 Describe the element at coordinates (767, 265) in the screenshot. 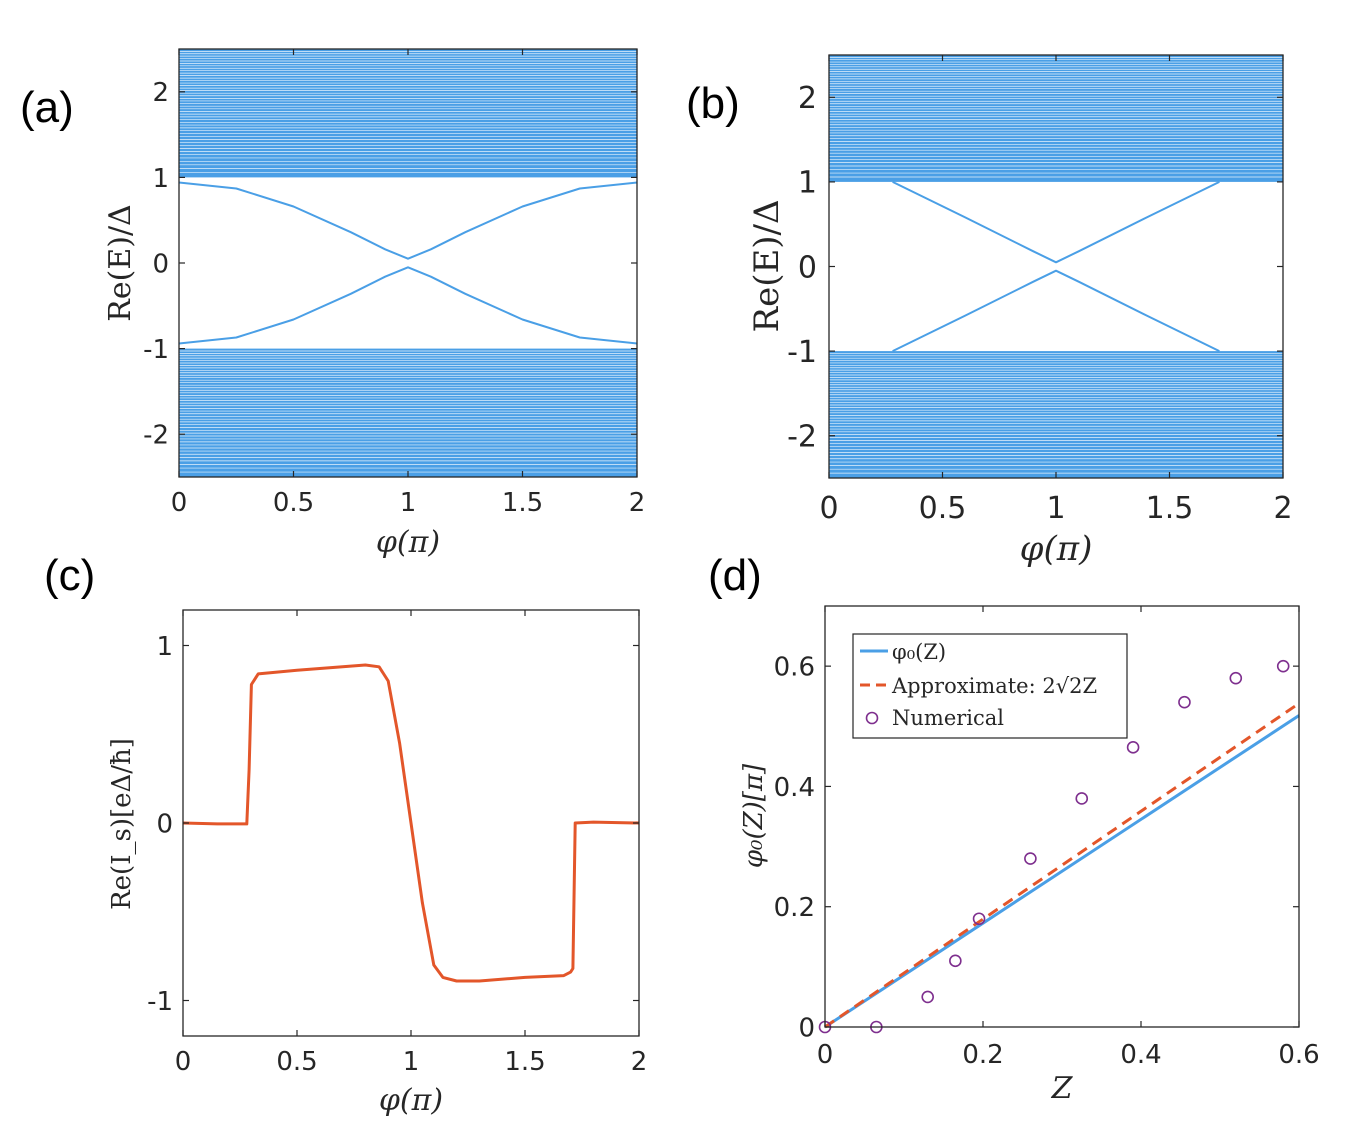

I see `panel-b-ylabel: Re(E)/Δ` at that location.